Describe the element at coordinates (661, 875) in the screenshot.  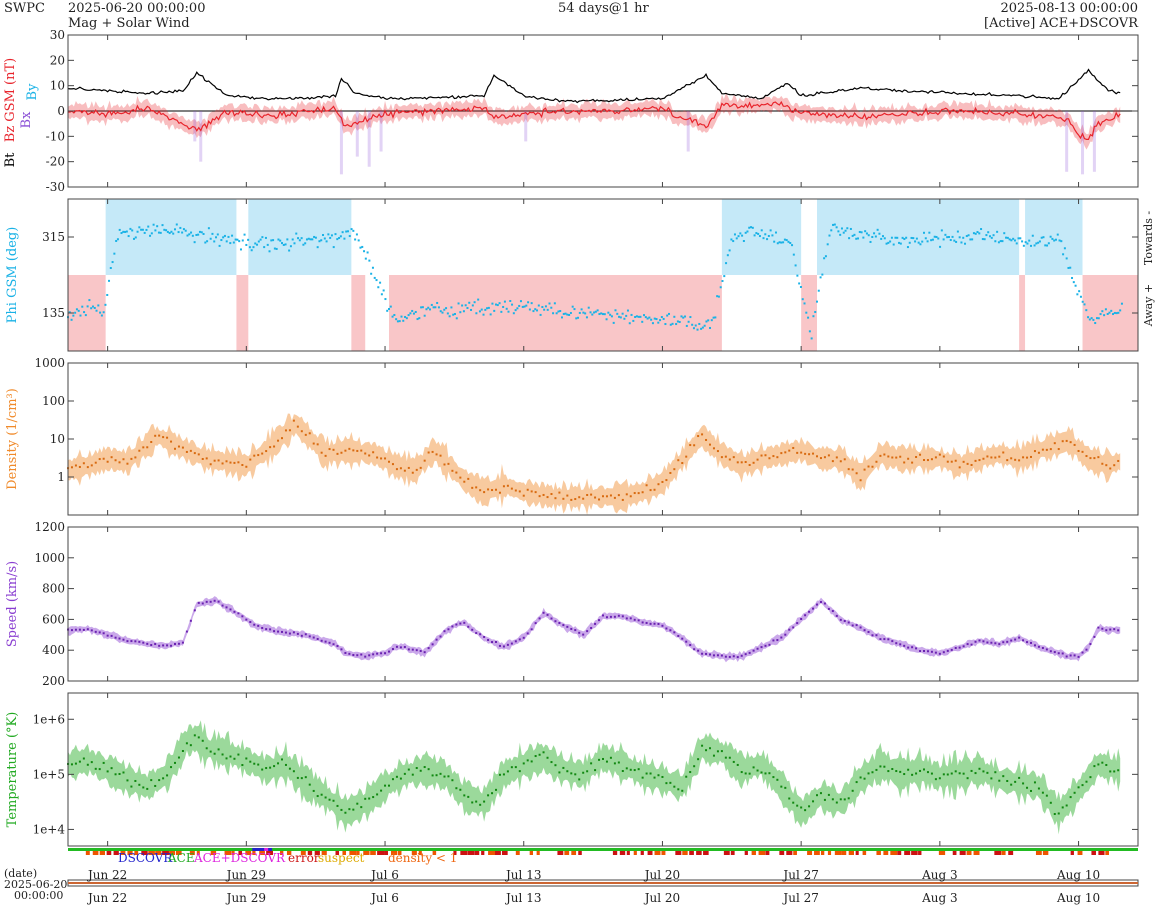
I see `xtick-label-top: Jul 20` at that location.